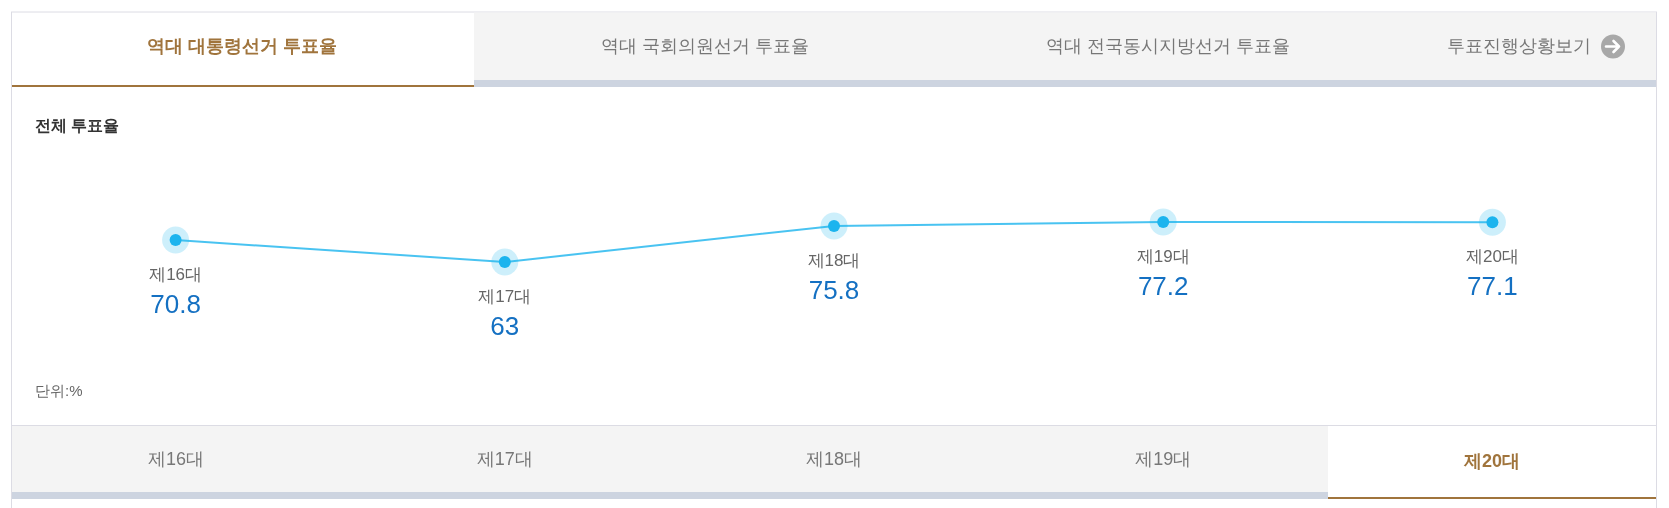  What do you see at coordinates (1491, 462) in the screenshot?
I see `tab: 제20대` at bounding box center [1491, 462].